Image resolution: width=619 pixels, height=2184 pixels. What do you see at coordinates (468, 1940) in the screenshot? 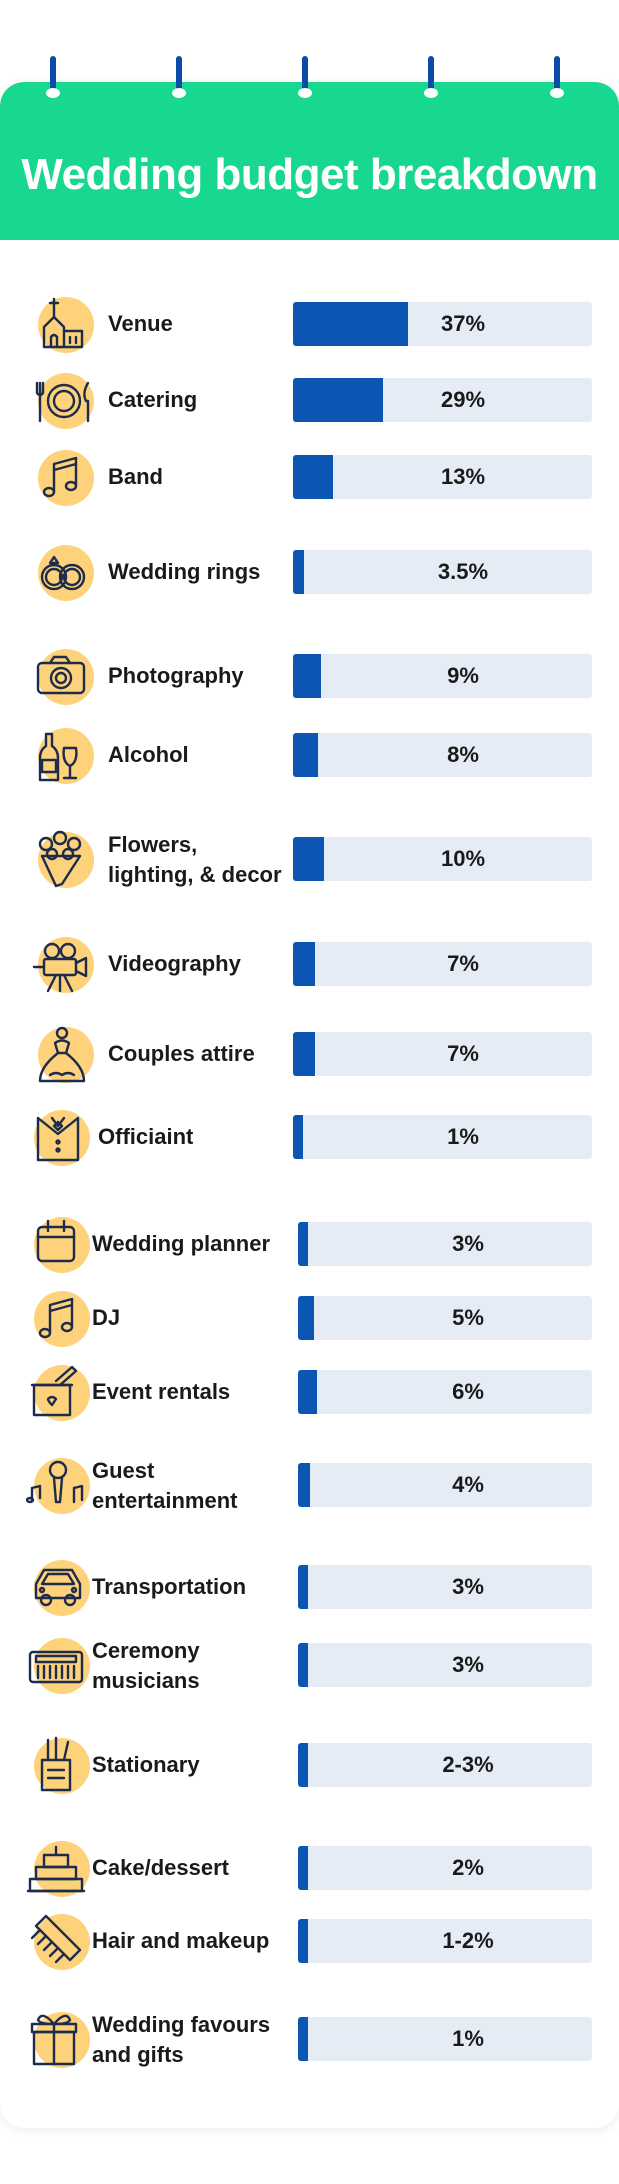
I see `value-label: 1-2%` at bounding box center [468, 1940].